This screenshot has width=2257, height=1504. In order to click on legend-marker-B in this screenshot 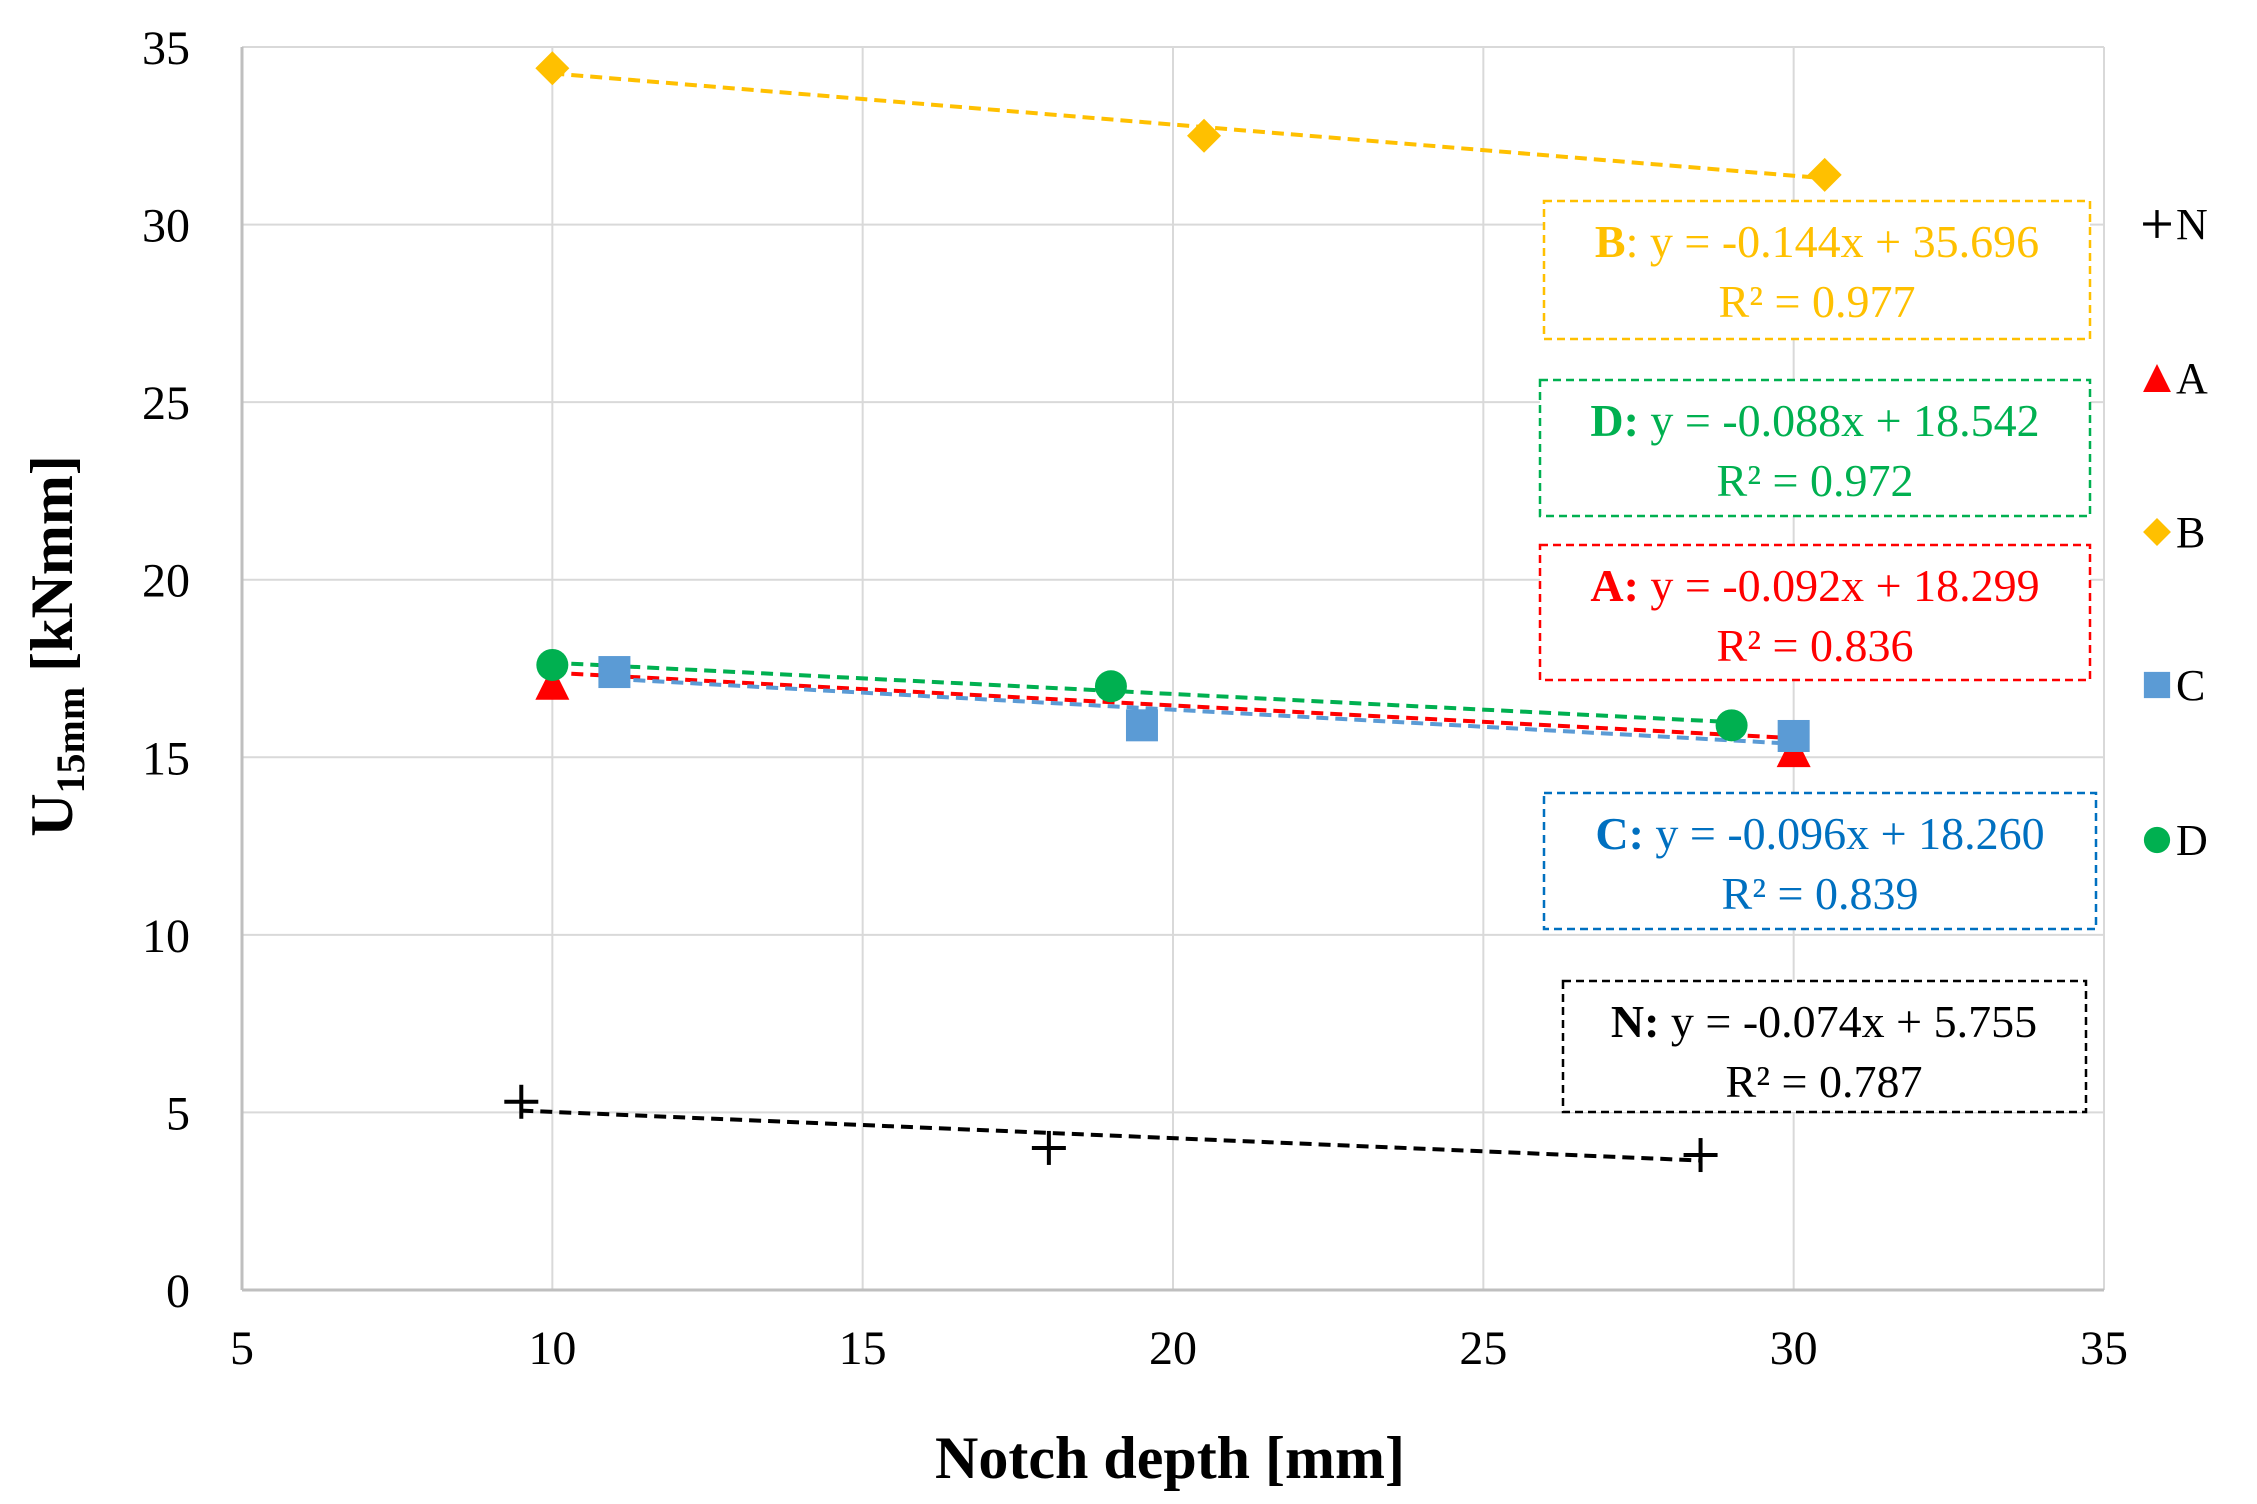, I will do `click(2157, 532)`.